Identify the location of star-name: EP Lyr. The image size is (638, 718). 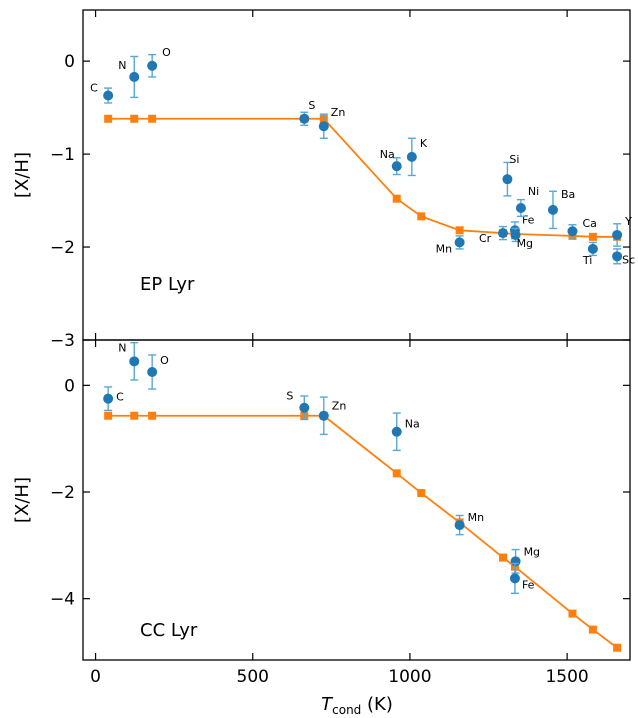
(167, 284).